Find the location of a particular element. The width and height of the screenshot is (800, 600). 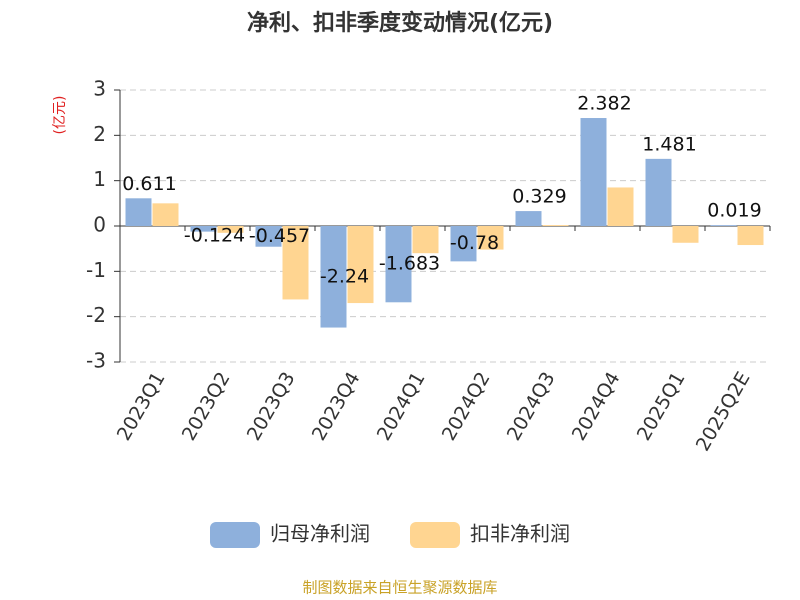

data-label: 0.611 is located at coordinates (149, 184).